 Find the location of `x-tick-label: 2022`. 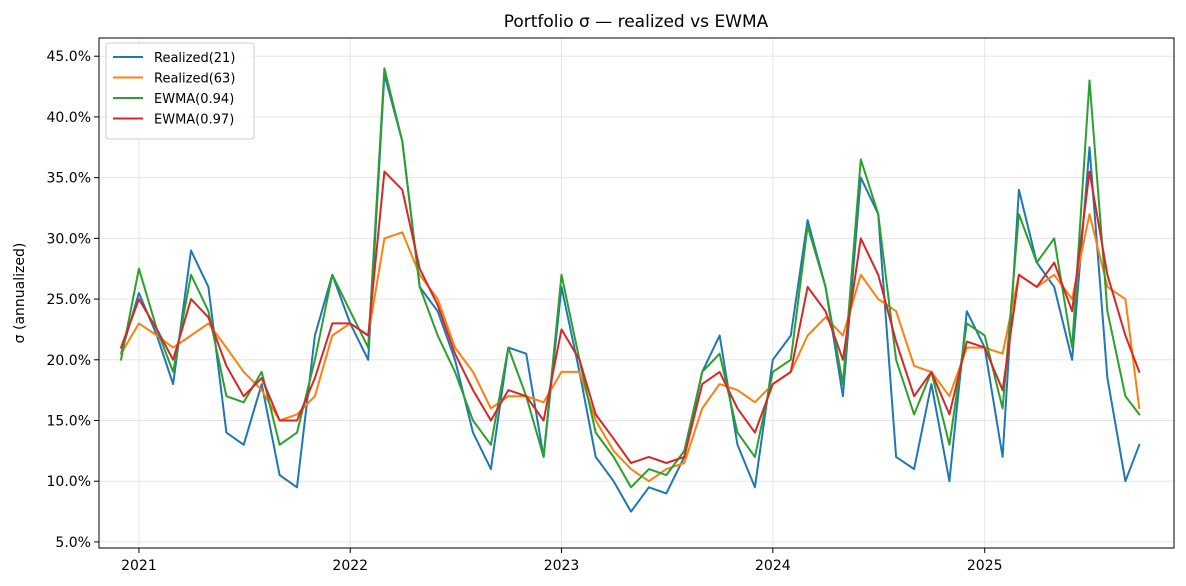

x-tick-label: 2022 is located at coordinates (350, 566).